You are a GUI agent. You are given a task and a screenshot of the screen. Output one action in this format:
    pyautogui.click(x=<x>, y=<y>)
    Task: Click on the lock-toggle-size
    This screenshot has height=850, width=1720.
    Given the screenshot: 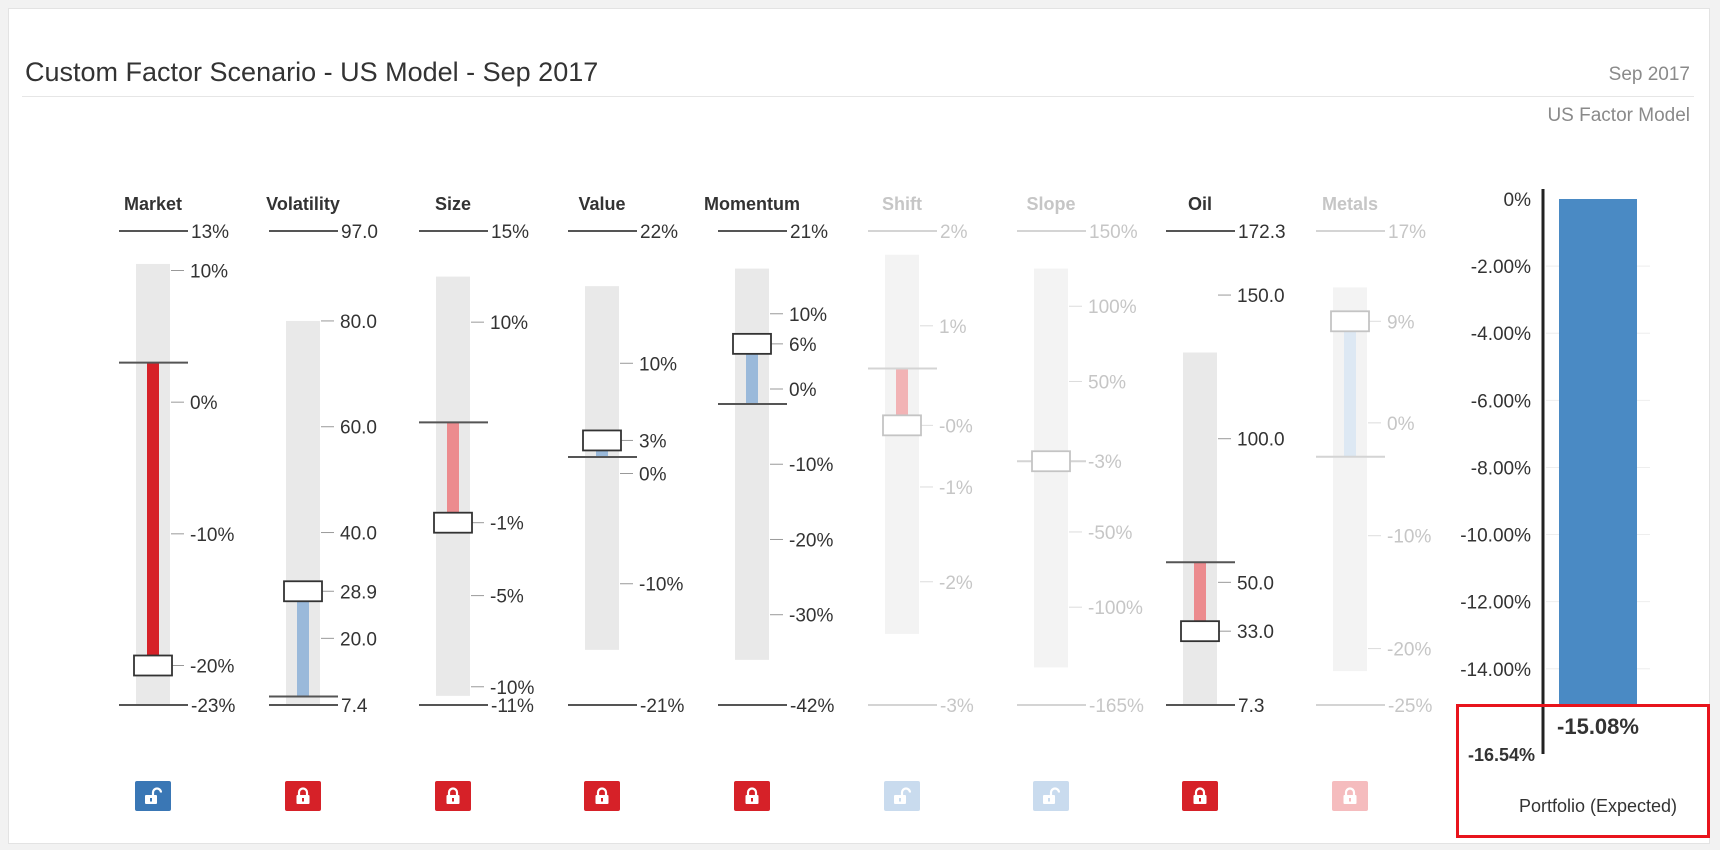 What is the action you would take?
    pyautogui.click(x=453, y=796)
    